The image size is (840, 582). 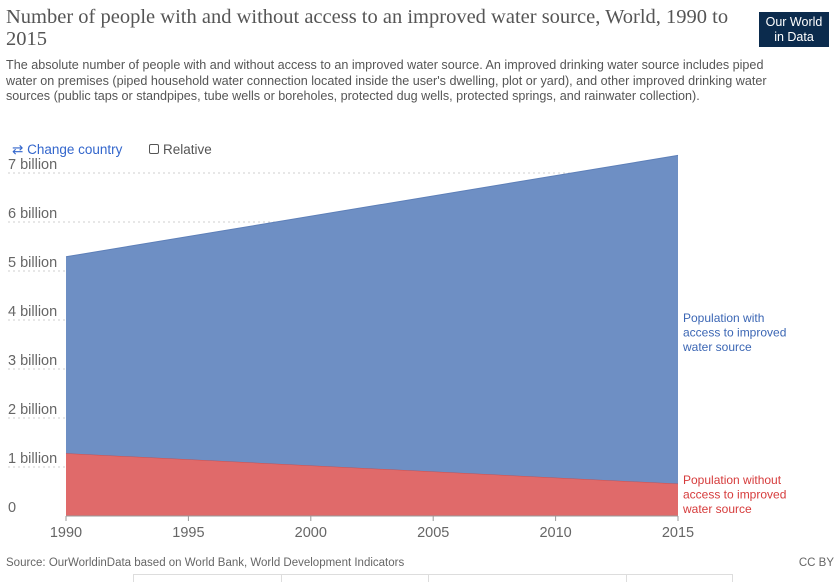 What do you see at coordinates (311, 533) in the screenshot?
I see `x-tick-label: 2000` at bounding box center [311, 533].